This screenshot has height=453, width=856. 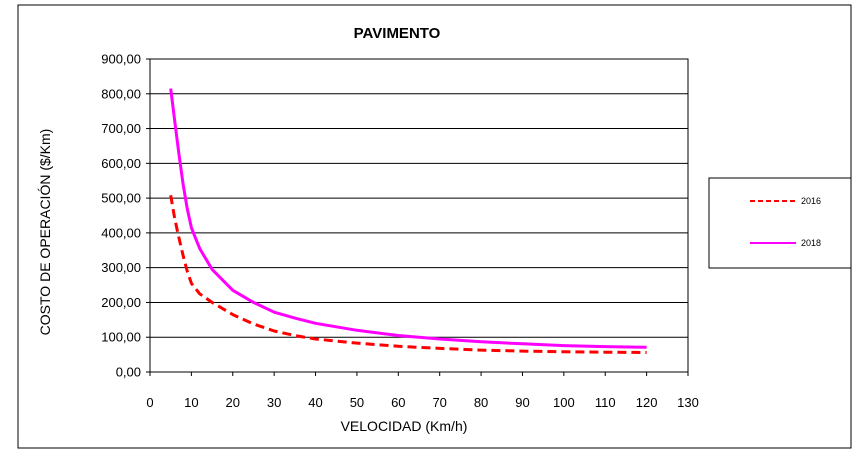 I want to click on y-tick-label: 0,00, so click(x=128, y=372).